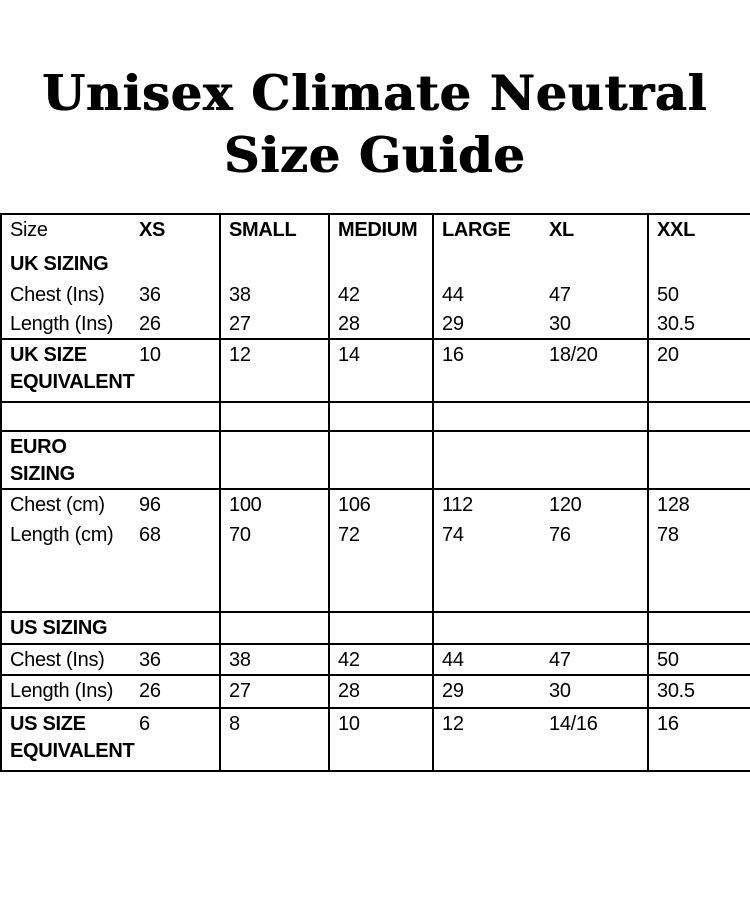 The height and width of the screenshot is (905, 750). What do you see at coordinates (275, 231) in the screenshot?
I see `col-header-small: SMALL` at bounding box center [275, 231].